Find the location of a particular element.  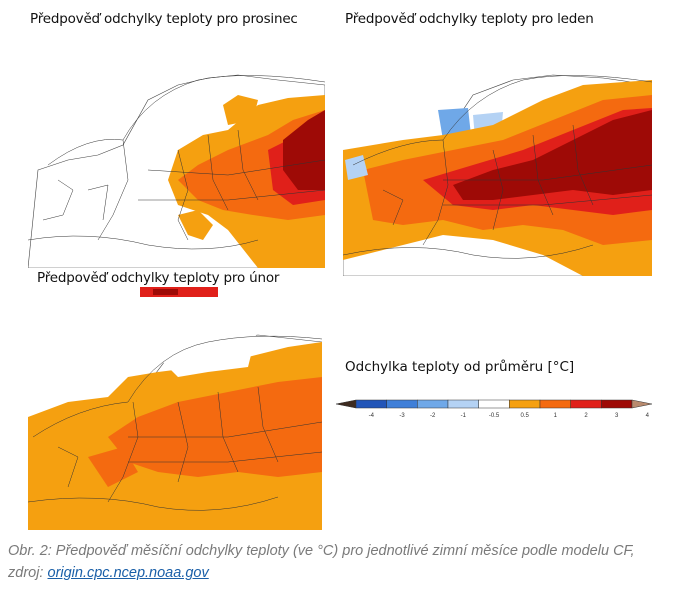

legend-tick-label: -2 is located at coordinates (433, 416).